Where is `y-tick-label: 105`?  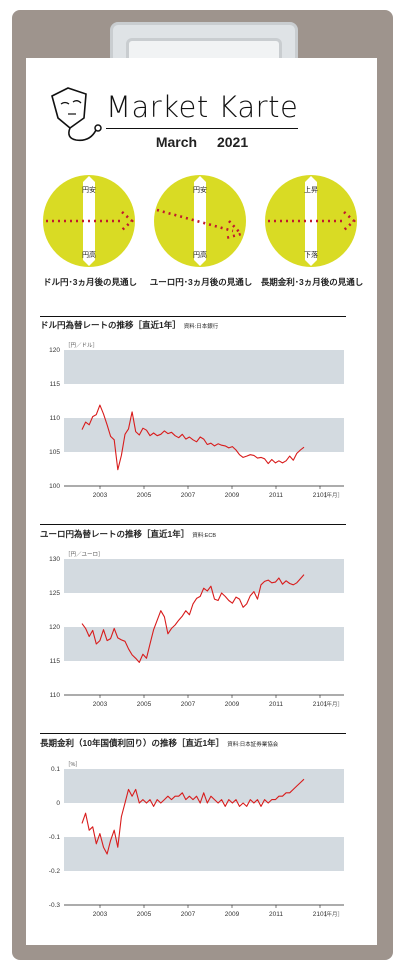 y-tick-label: 105 is located at coordinates (54, 452).